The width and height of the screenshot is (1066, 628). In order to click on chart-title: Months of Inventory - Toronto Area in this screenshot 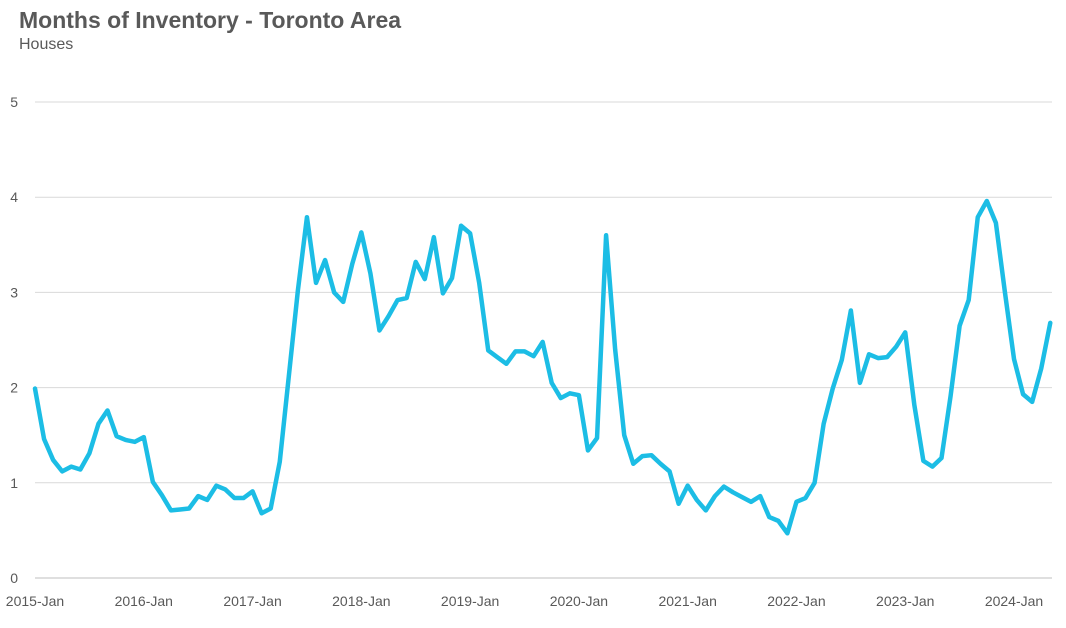, I will do `click(210, 20)`.